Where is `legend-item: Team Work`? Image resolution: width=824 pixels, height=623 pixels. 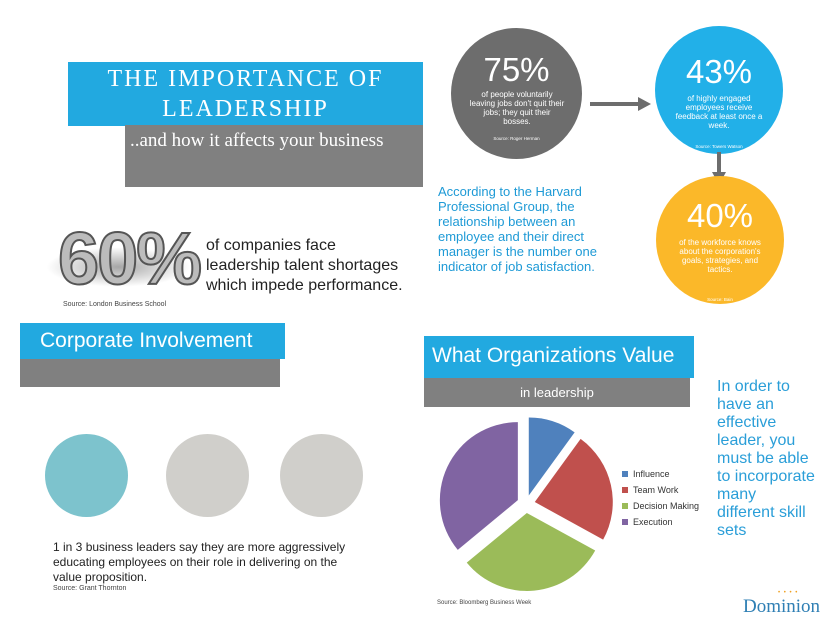
legend-item: Team Work is located at coordinates (660, 490).